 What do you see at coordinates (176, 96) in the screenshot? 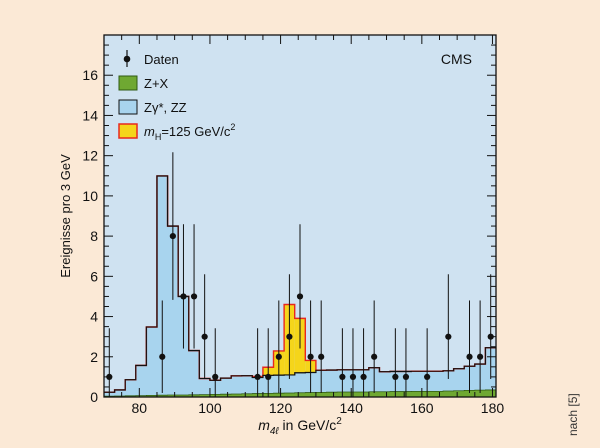
I see `legend: Daten Z+X Zγ*, ZZ mH=125 GeV/c2` at bounding box center [176, 96].